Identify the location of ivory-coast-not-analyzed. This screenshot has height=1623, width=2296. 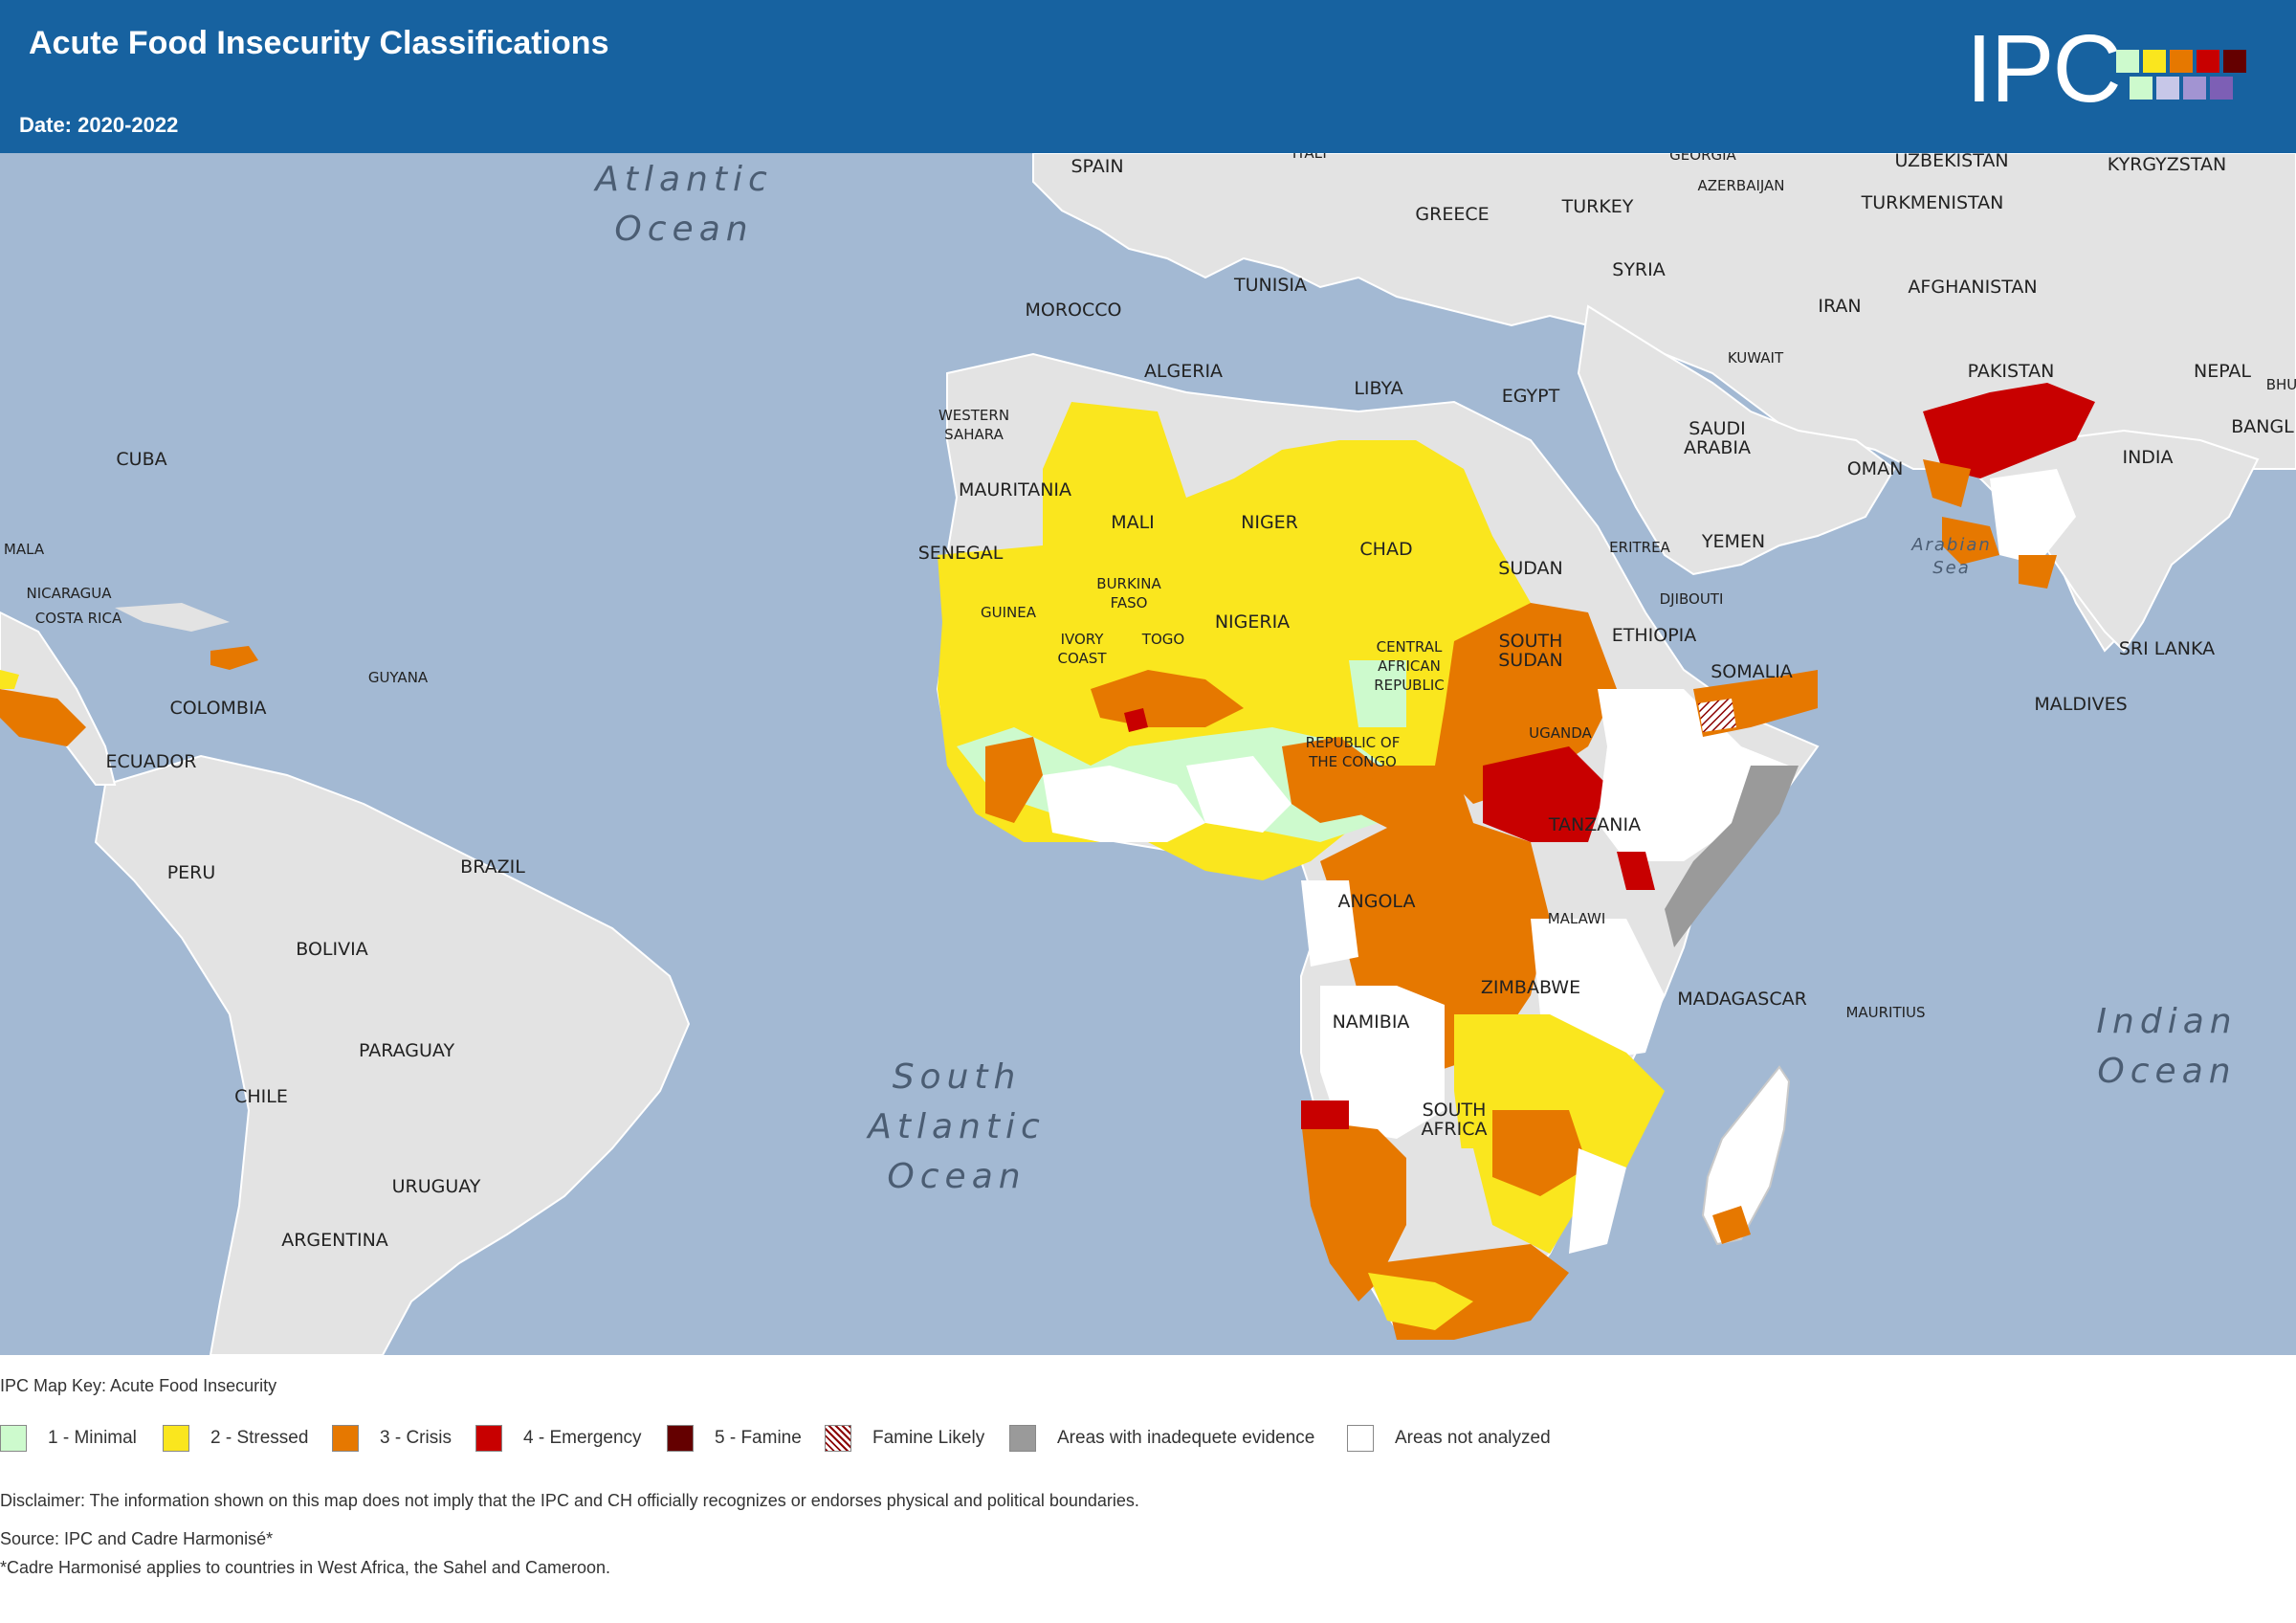
(1124, 804).